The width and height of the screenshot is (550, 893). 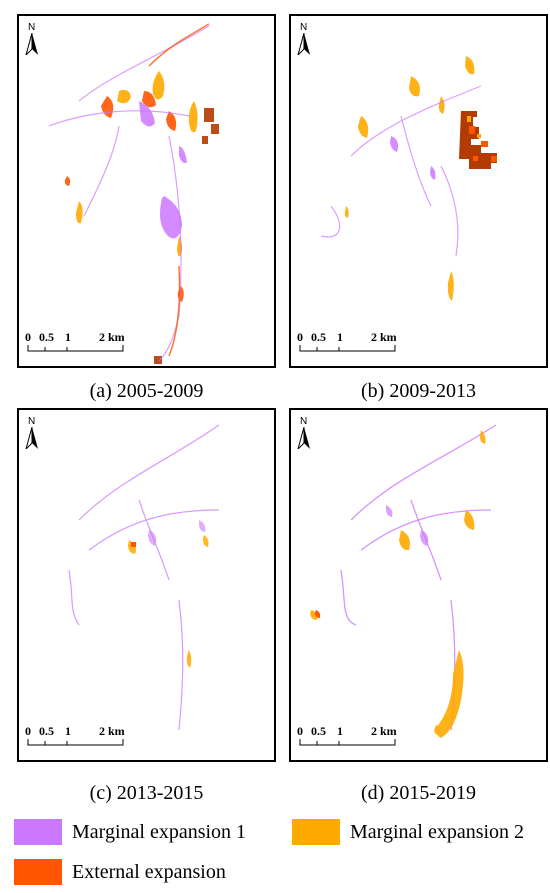 What do you see at coordinates (159, 831) in the screenshot?
I see `legend-label-marginal-1: Marginal expansion 1` at bounding box center [159, 831].